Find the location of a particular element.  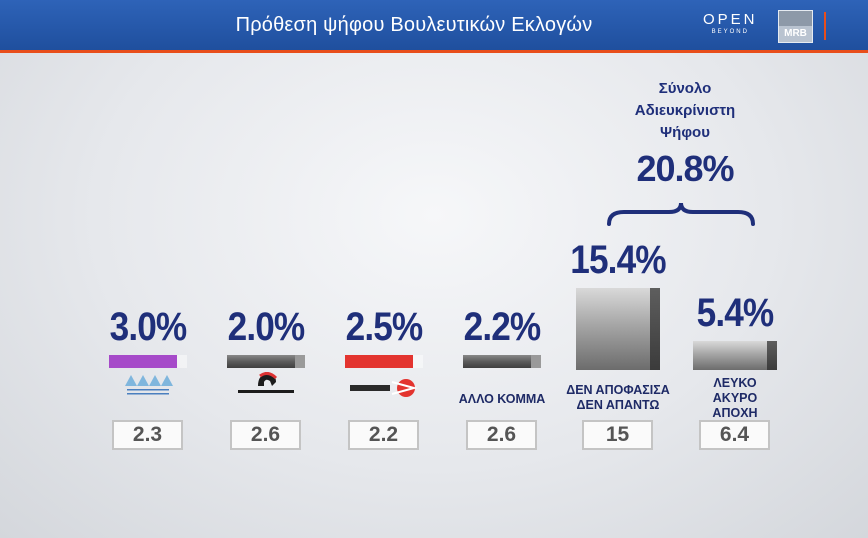

total-value: 20.8% is located at coordinates (685, 168).